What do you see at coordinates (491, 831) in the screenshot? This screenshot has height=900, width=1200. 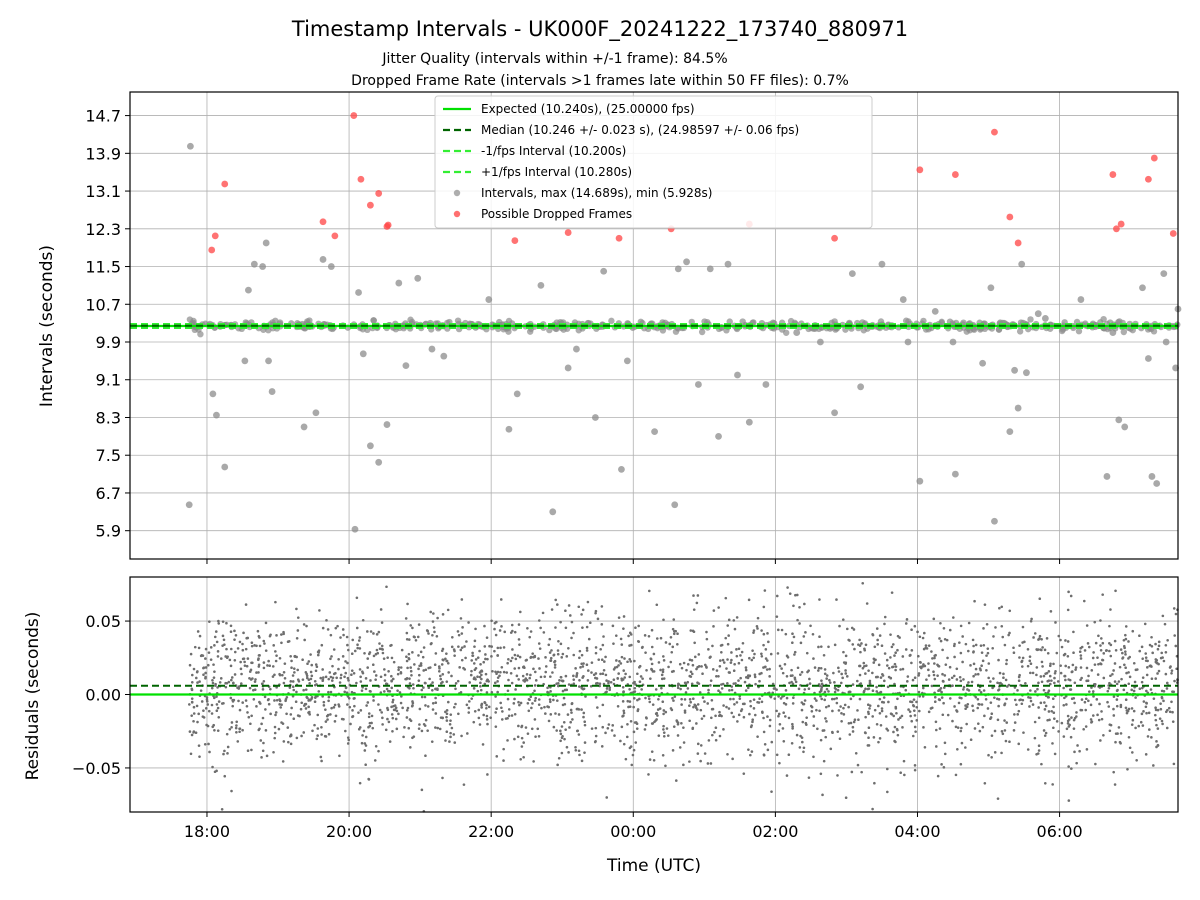 I see `x-tick-label: 22:00` at bounding box center [491, 831].